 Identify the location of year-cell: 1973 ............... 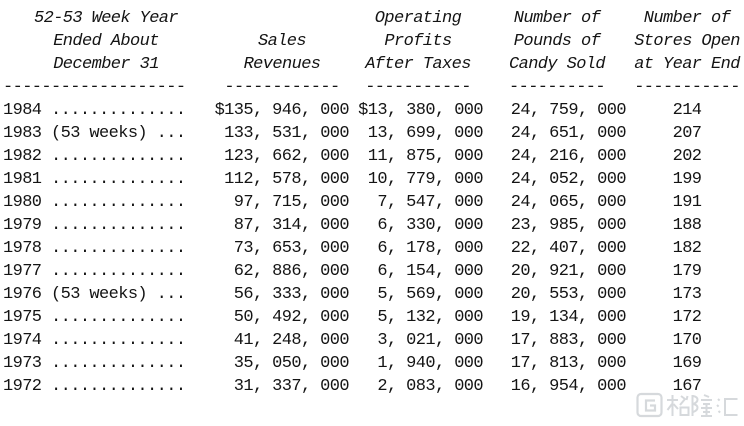
(94, 363).